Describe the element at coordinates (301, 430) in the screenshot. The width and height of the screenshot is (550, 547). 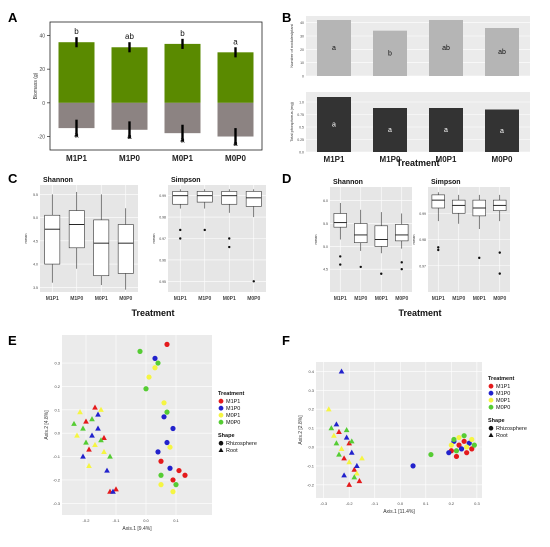
I see `panel-f-ylabel: Axis.2 [2.8%]` at that location.